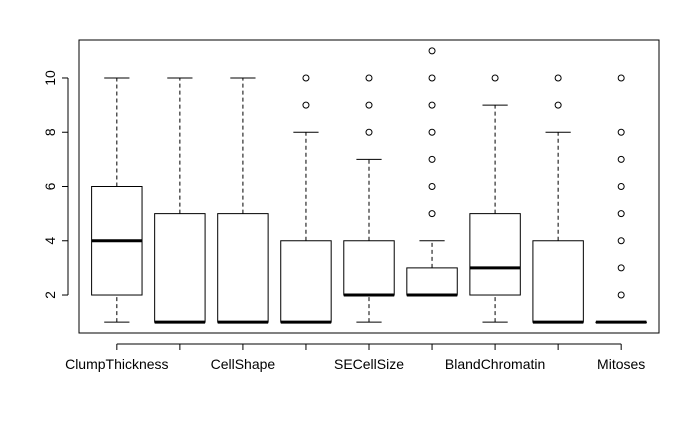 The width and height of the screenshot is (700, 432). I want to click on x-tick-label: SECellSize, so click(369, 364).